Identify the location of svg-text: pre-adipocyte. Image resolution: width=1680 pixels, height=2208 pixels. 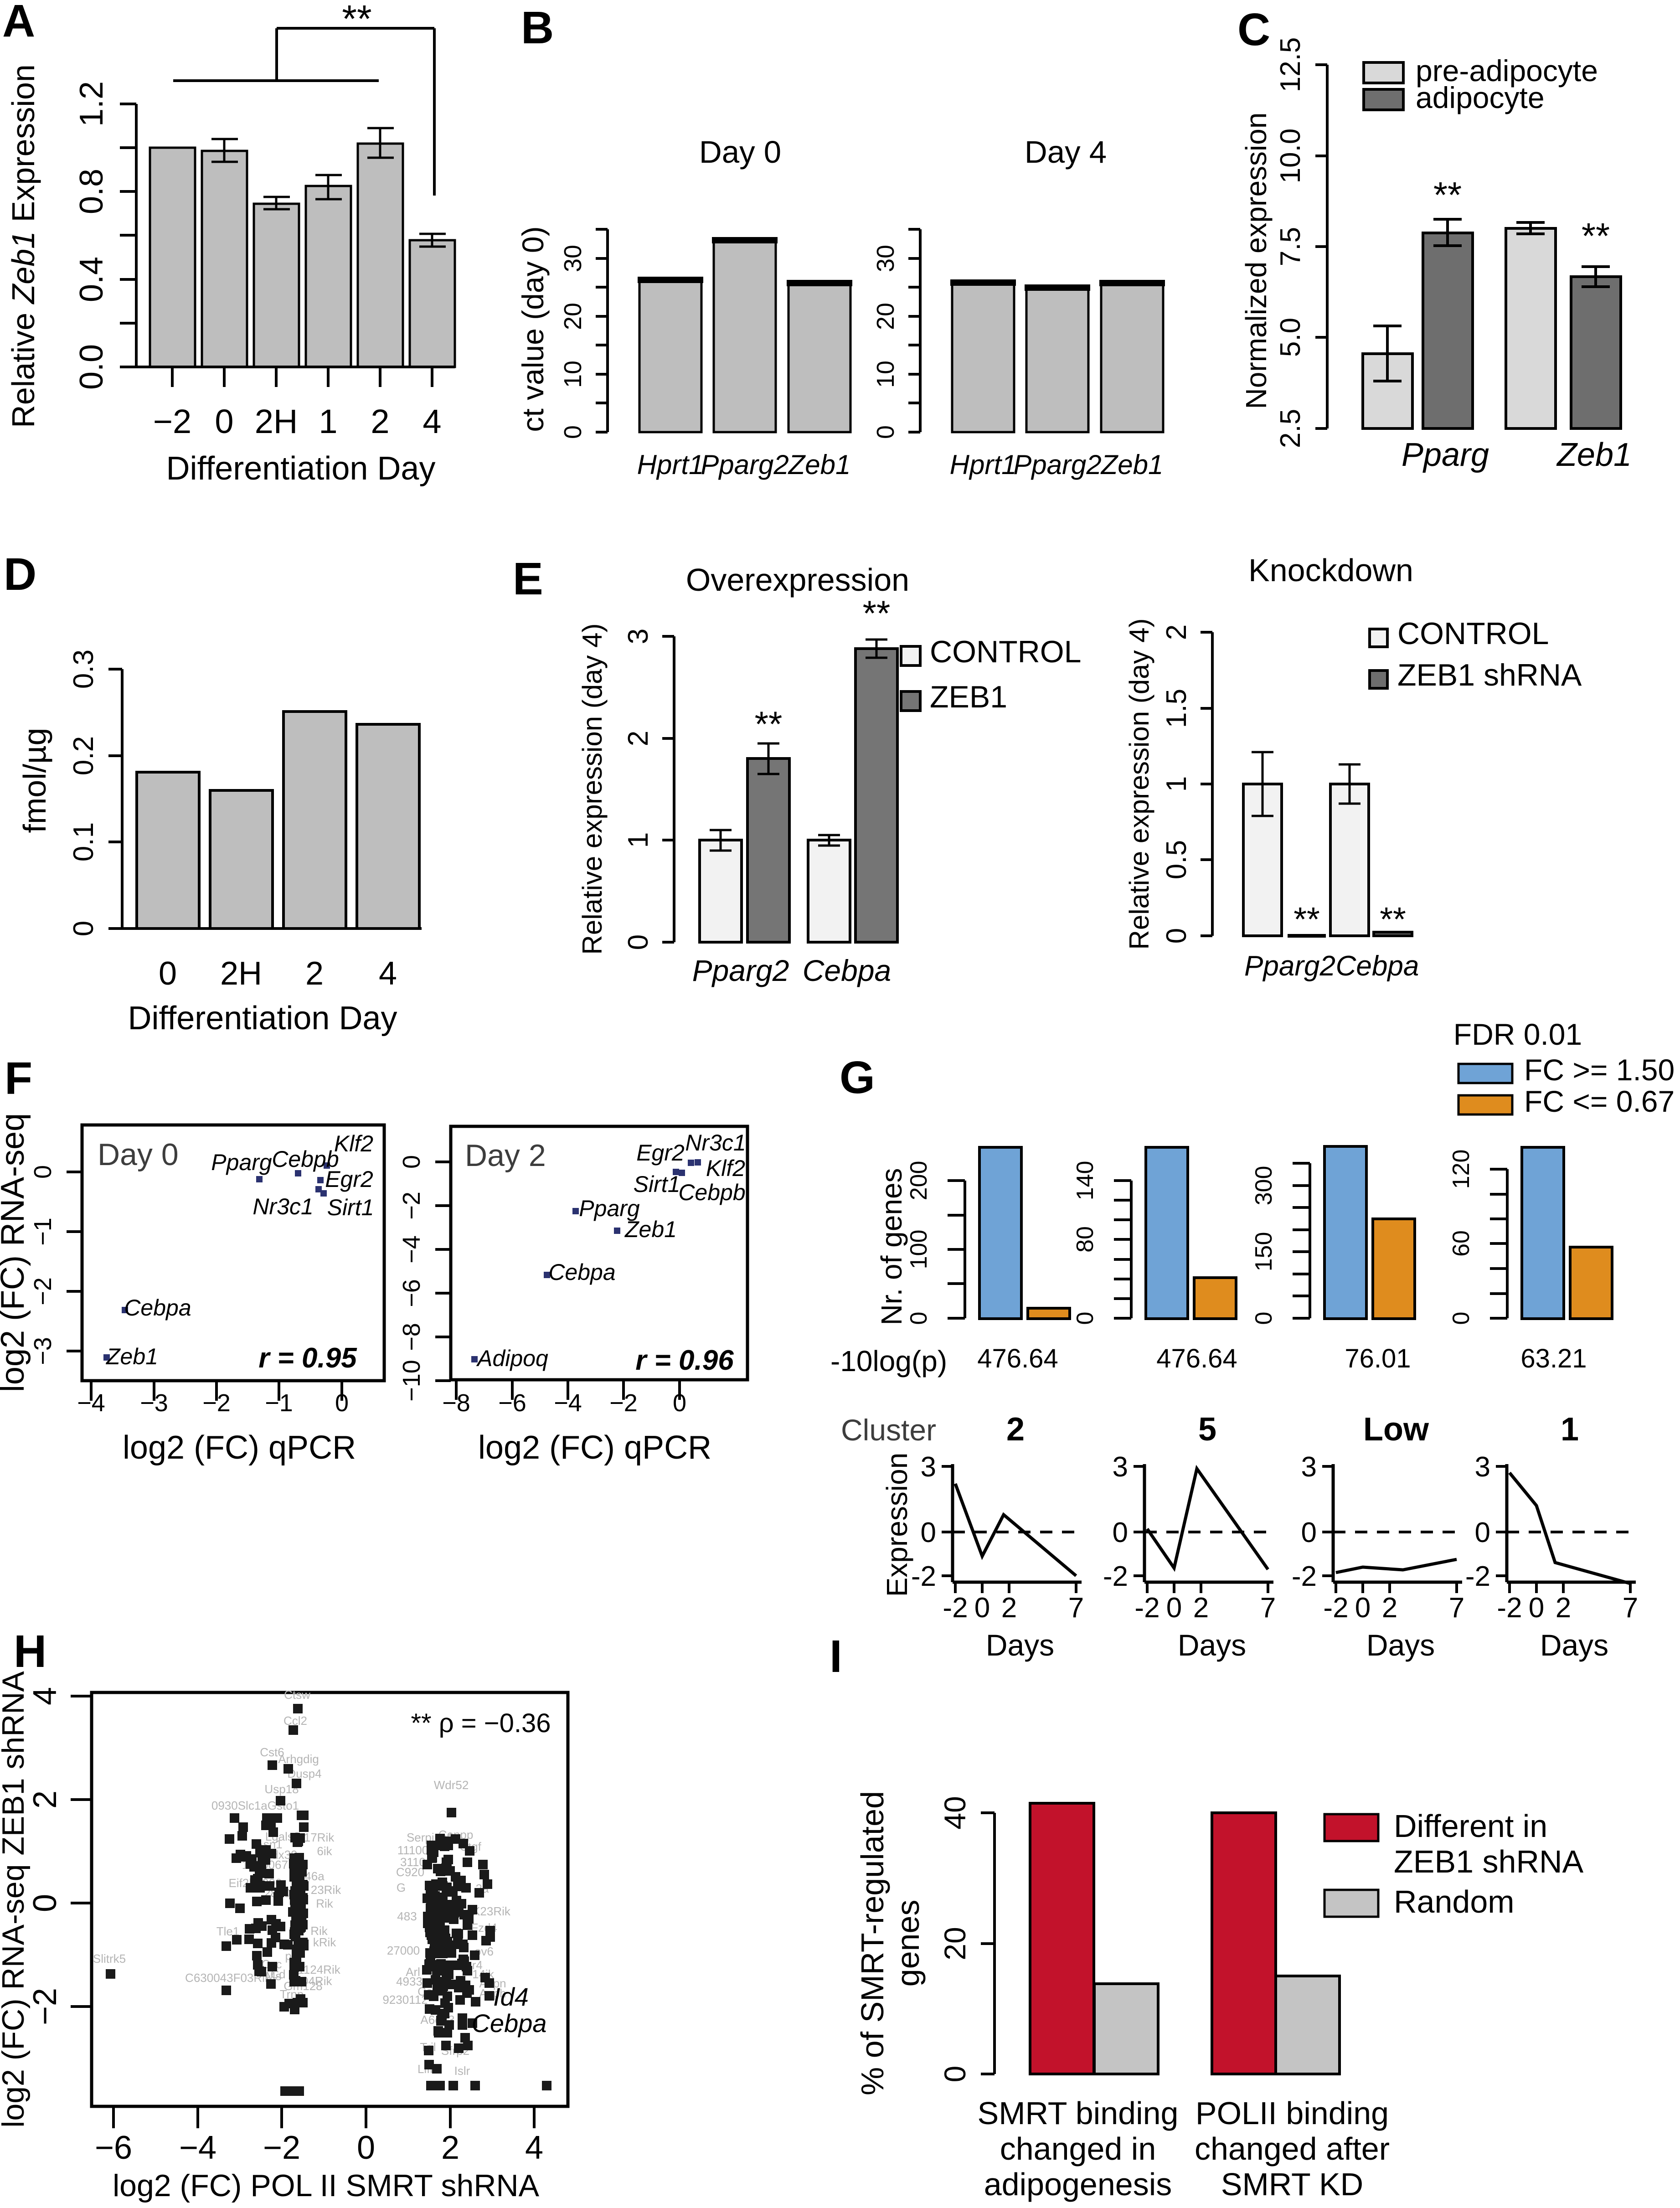
(1507, 71).